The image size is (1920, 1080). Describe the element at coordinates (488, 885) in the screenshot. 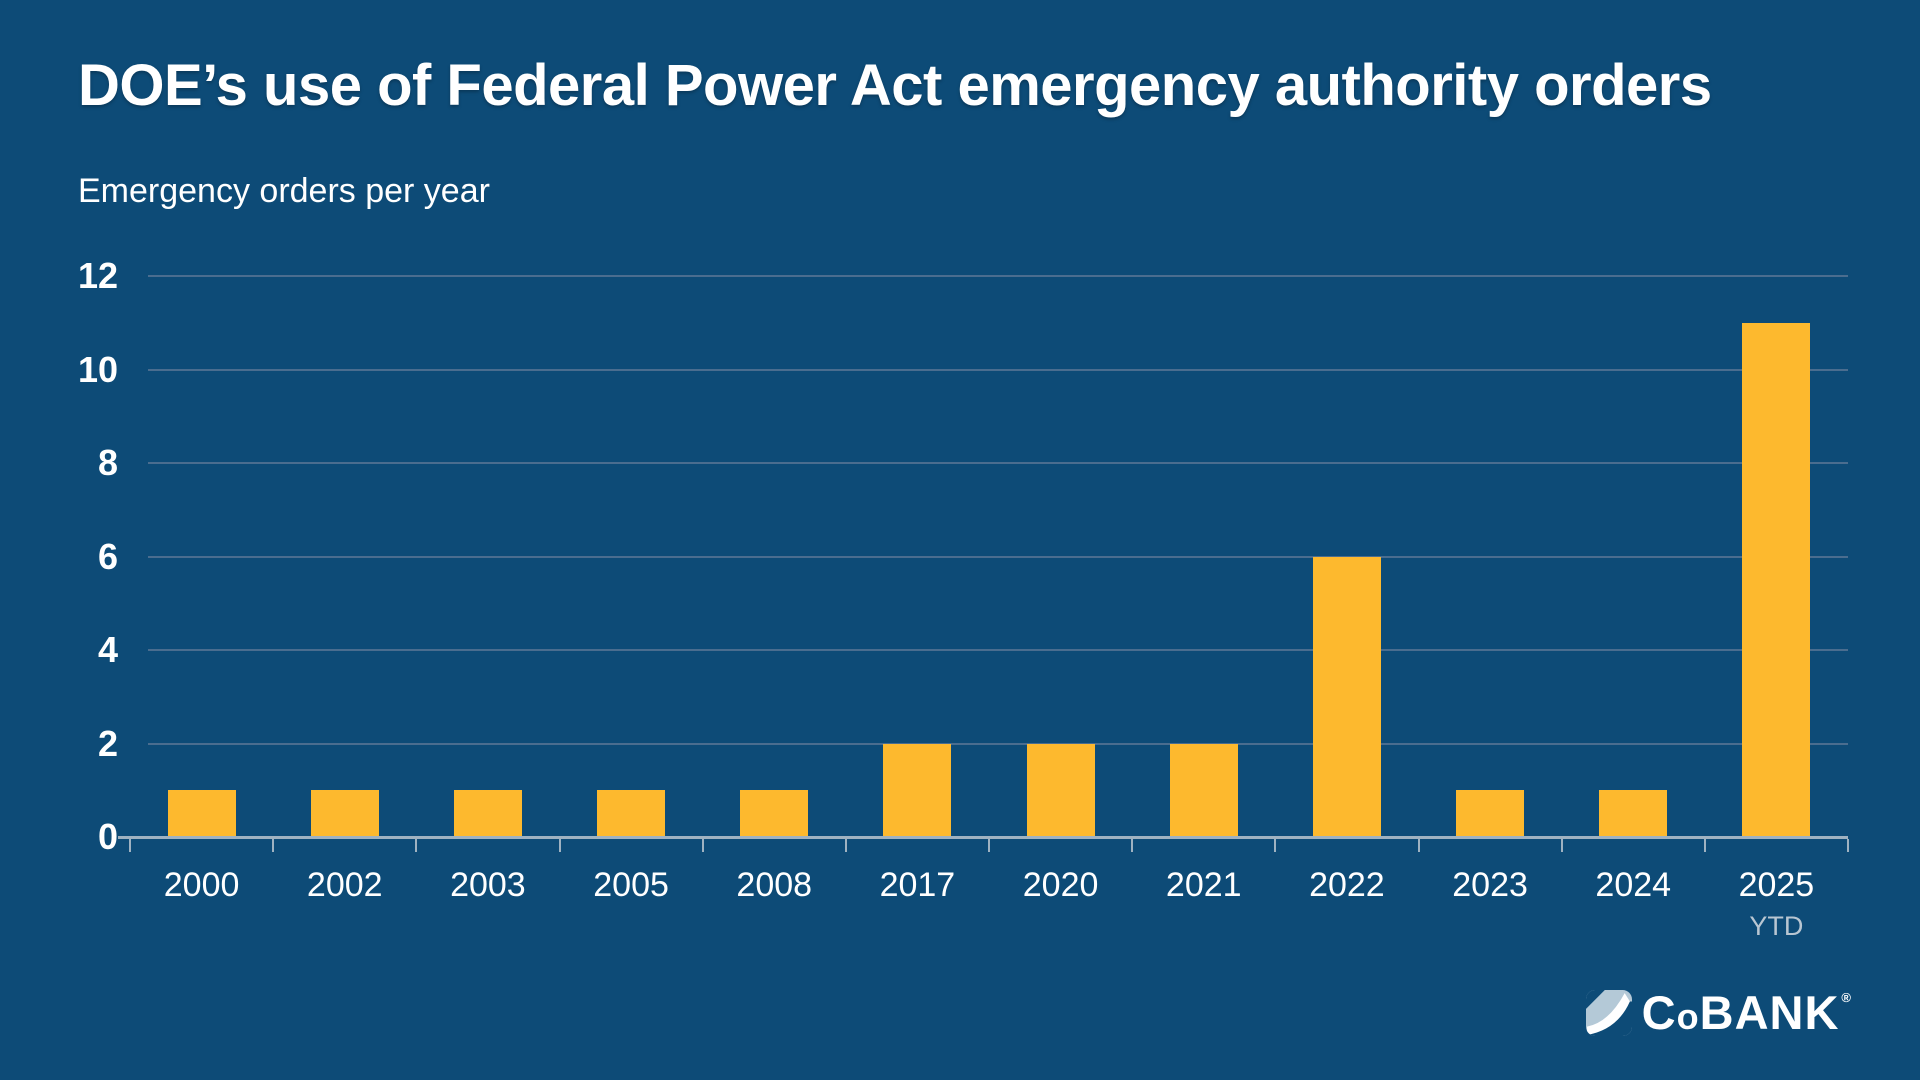

I see `x-tick-label: 2003` at that location.